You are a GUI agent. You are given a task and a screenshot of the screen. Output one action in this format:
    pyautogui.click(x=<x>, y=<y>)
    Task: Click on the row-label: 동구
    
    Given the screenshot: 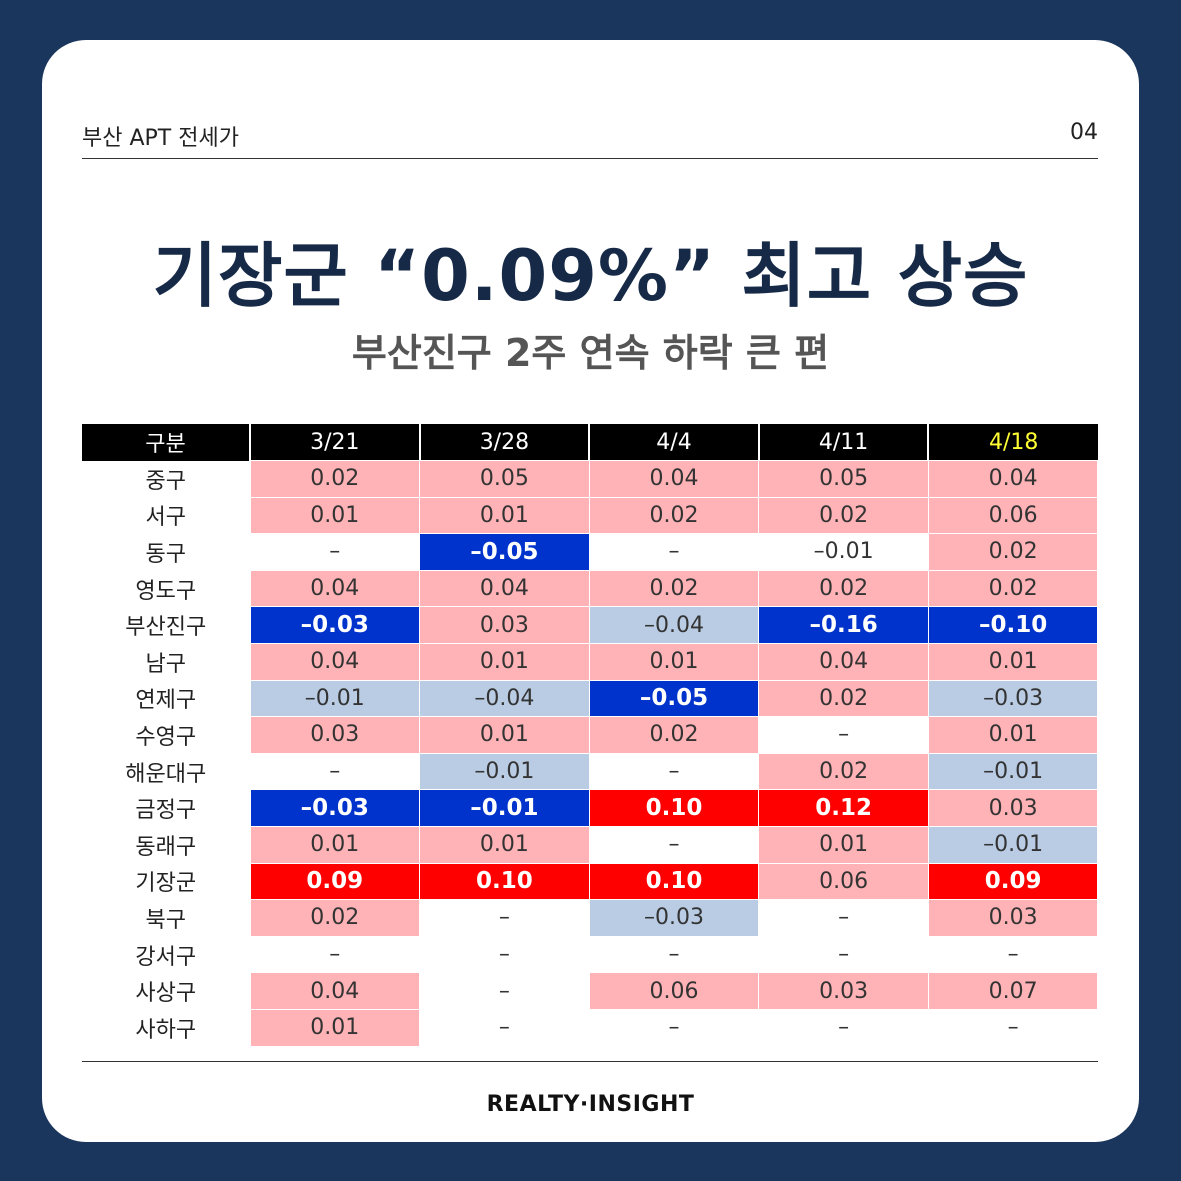 What is the action you would take?
    pyautogui.click(x=165, y=554)
    